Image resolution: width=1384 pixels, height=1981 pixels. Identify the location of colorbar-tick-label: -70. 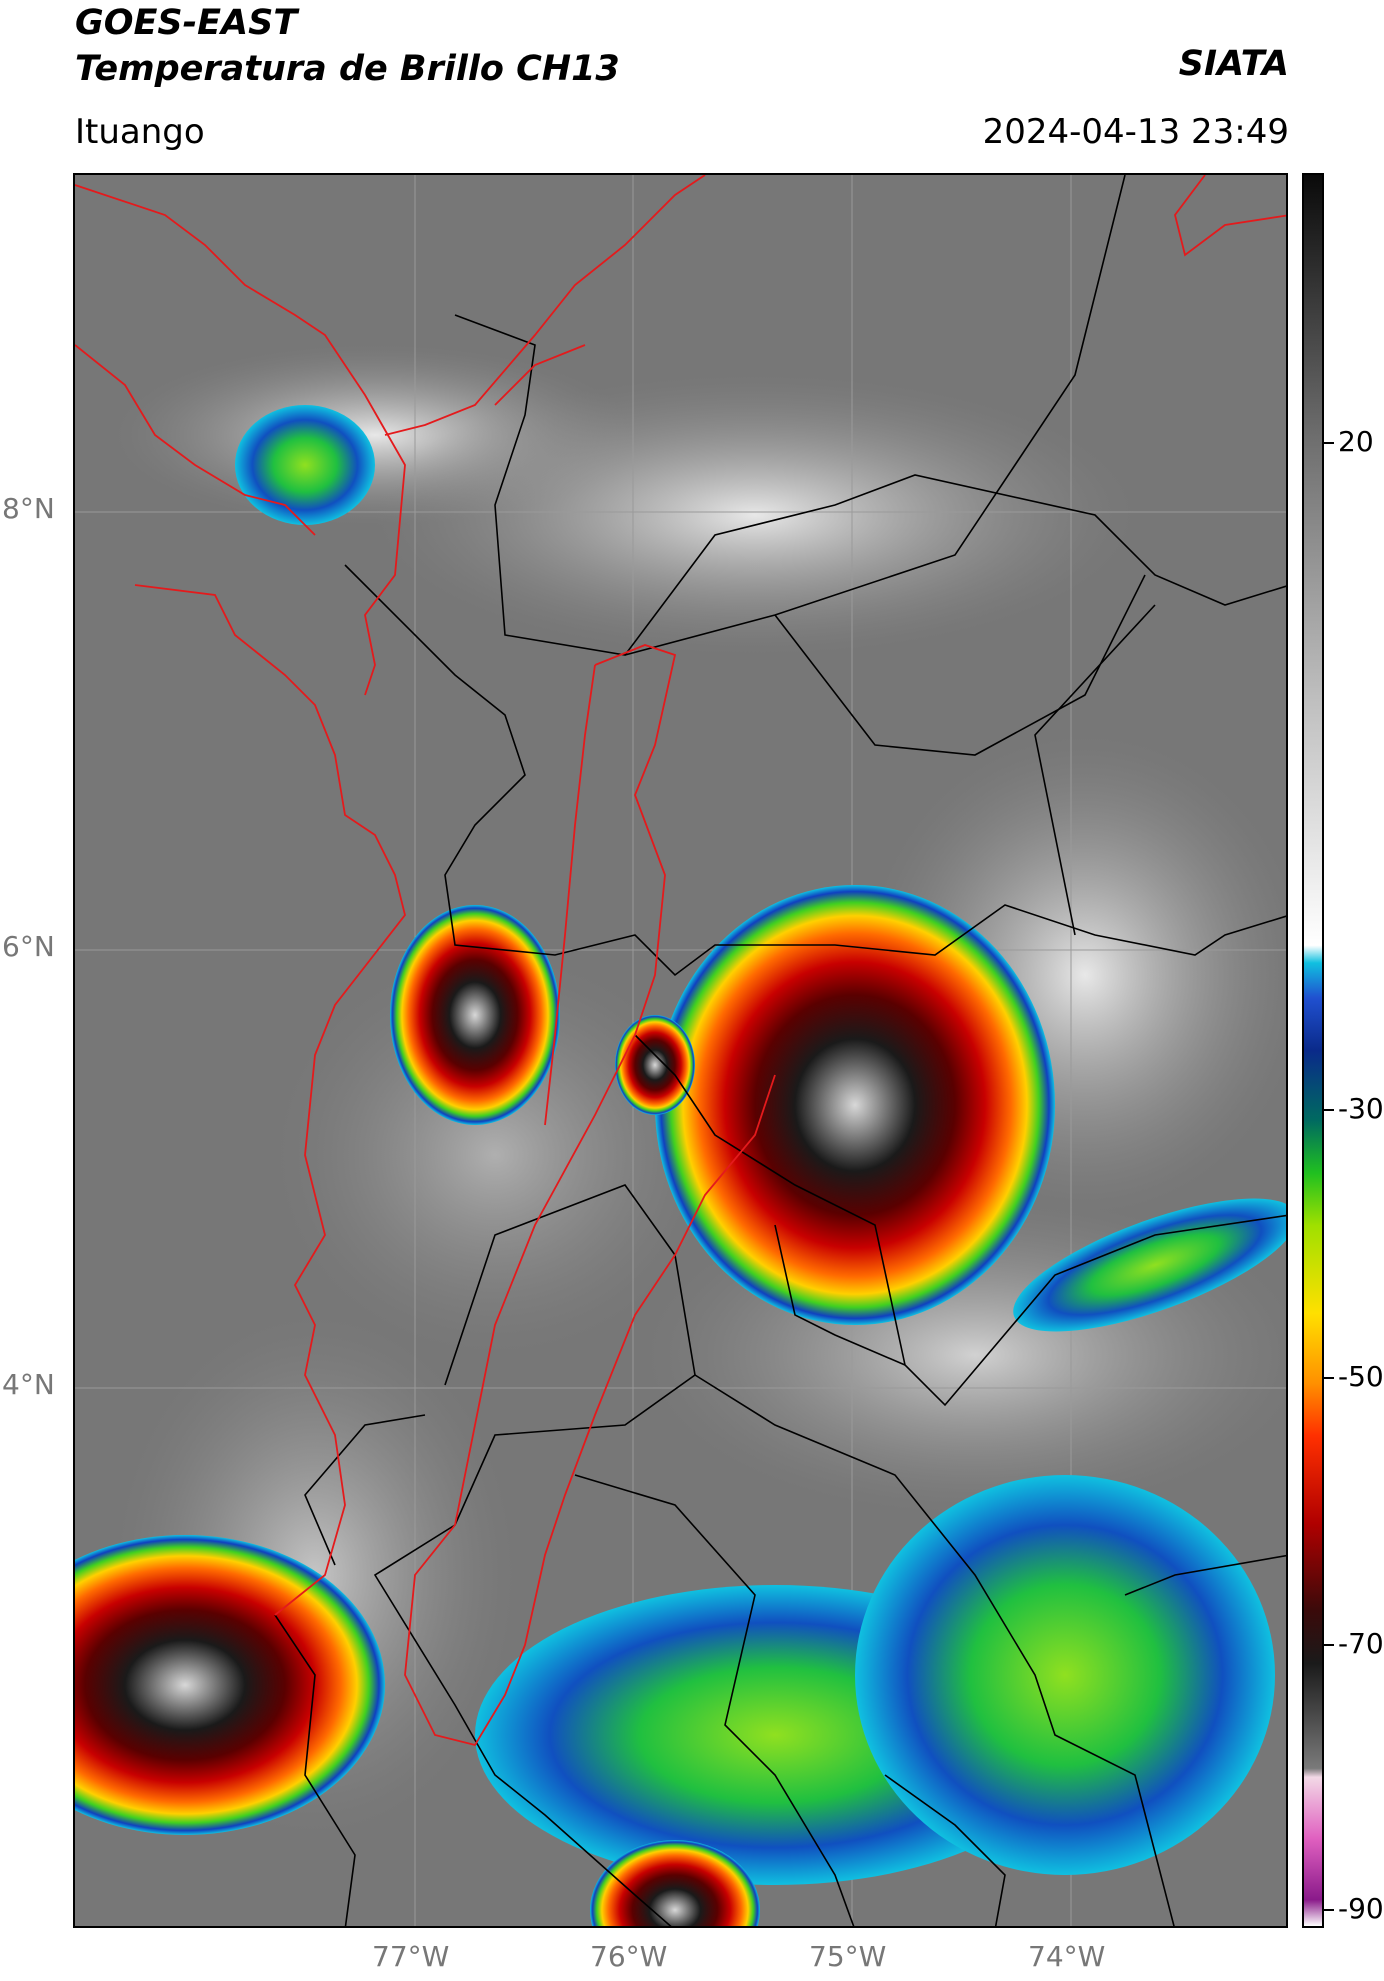
(1361, 1643).